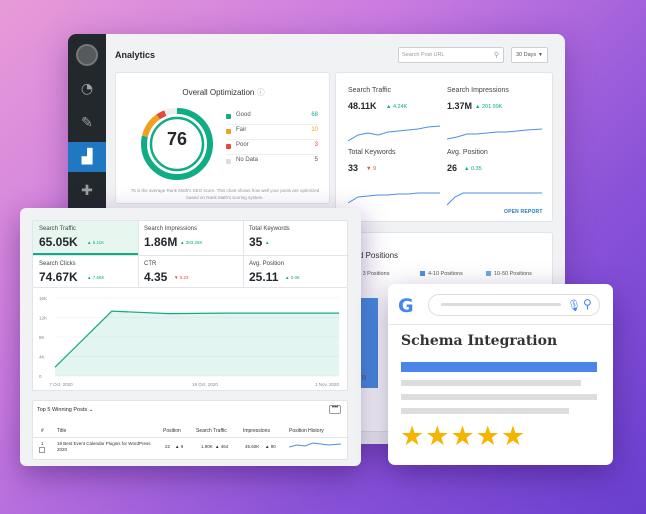 Image resolution: width=646 pixels, height=514 pixels. I want to click on optimization-title: Overall Optimization ⓘ, so click(223, 92).